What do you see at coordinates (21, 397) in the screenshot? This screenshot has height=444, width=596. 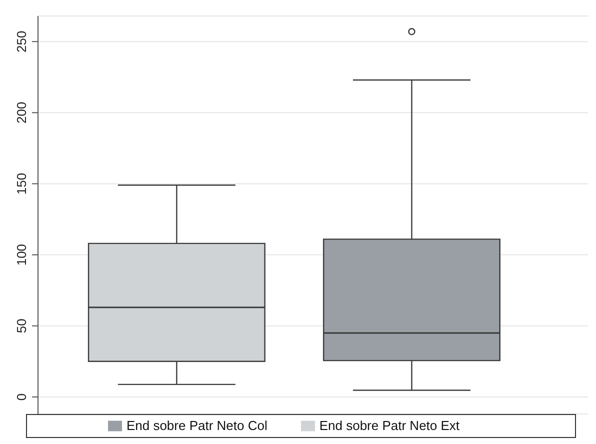 I see `y-tick-label: 0` at bounding box center [21, 397].